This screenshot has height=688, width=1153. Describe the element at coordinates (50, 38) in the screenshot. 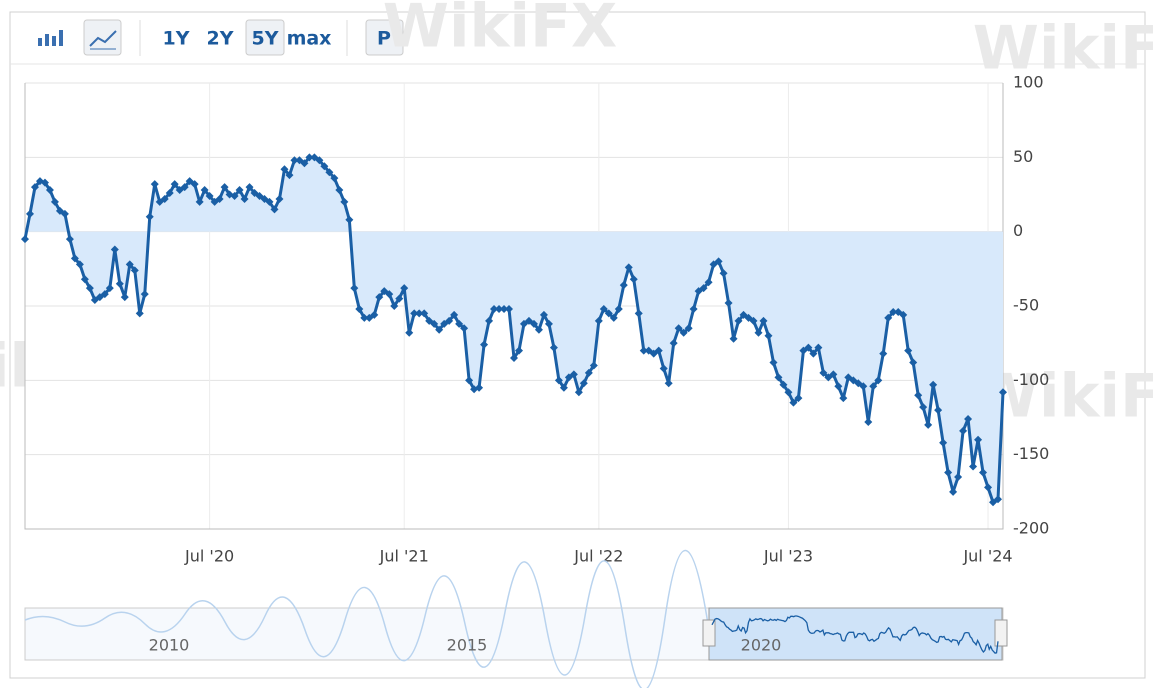

I see `bar-icon` at that location.